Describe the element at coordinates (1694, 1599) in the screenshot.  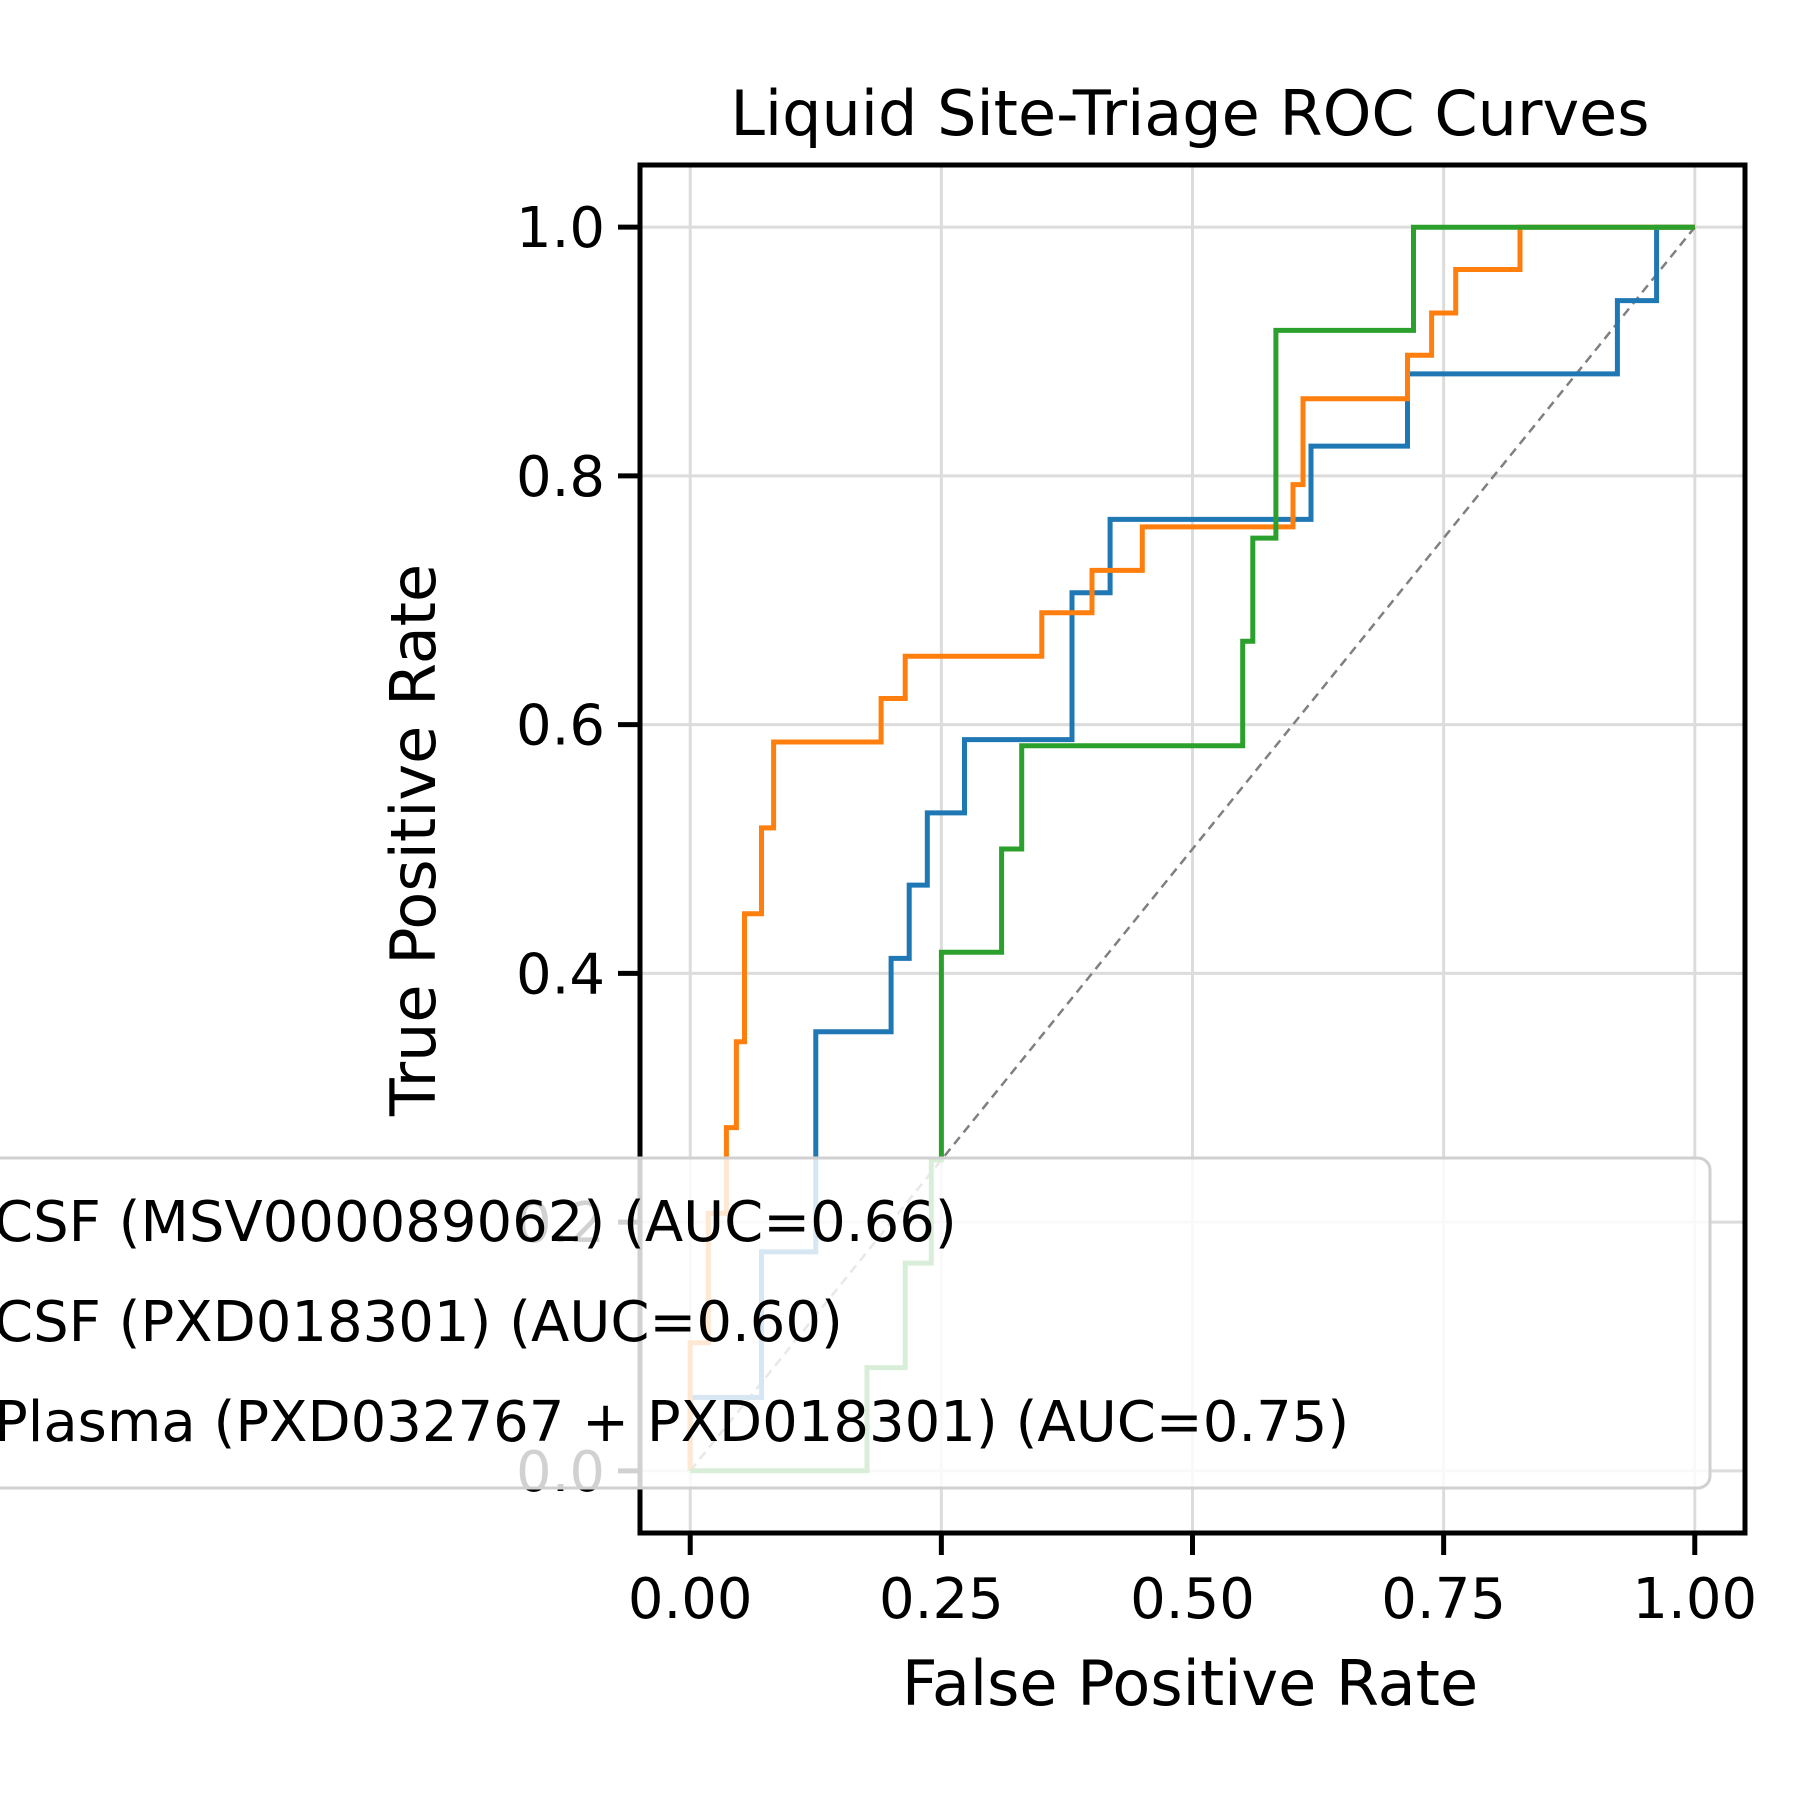
I see `x-tick-label-4: 1.00` at that location.